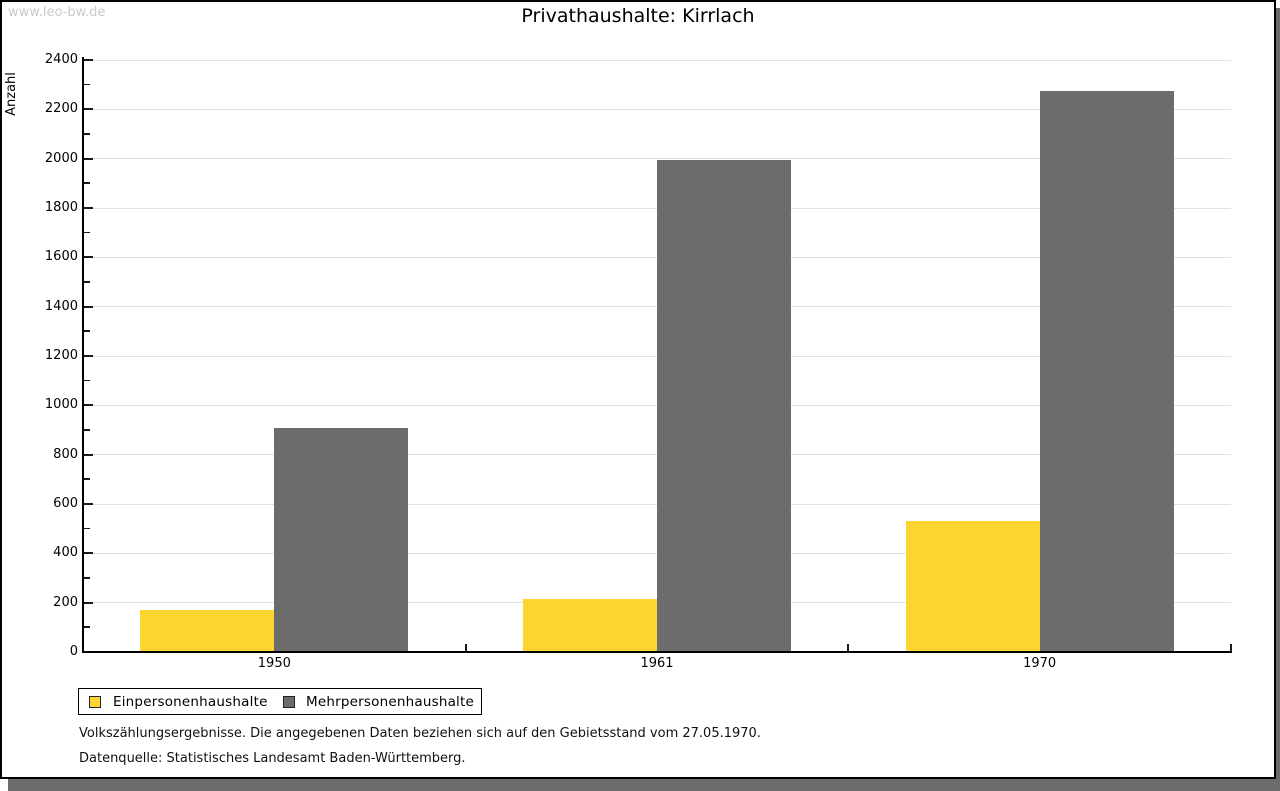  I want to click on legend-swatch-mehrpersonenhaushalte, so click(289, 702).